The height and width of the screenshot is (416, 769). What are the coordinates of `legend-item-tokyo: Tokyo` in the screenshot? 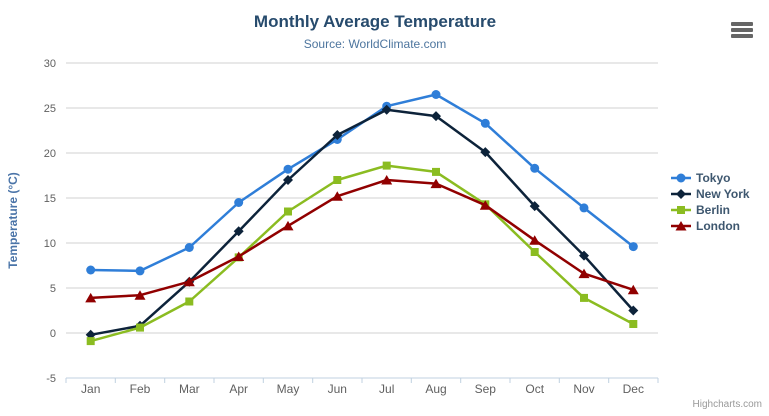 It's located at (710, 178).